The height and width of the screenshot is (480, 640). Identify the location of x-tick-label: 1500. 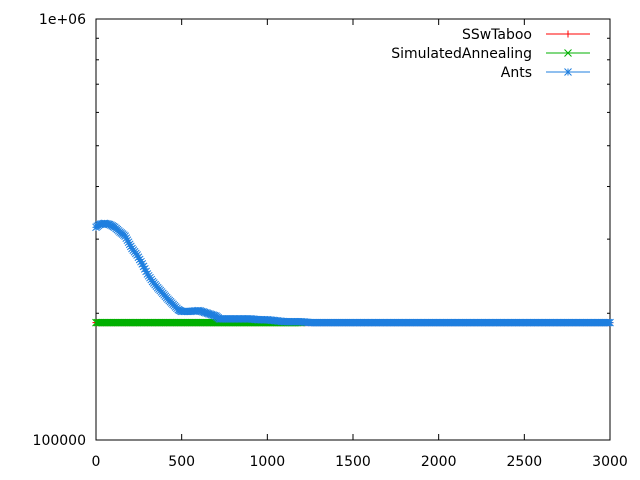
(353, 462).